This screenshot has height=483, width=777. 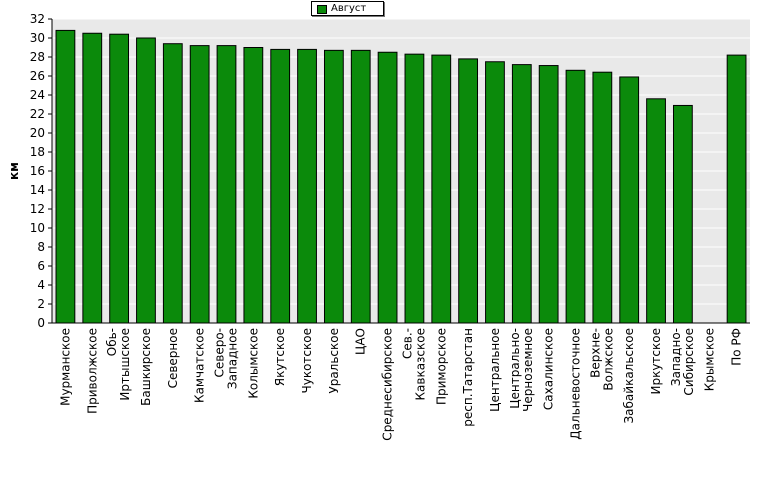 What do you see at coordinates (41, 266) in the screenshot?
I see `y-tick-label: 6` at bounding box center [41, 266].